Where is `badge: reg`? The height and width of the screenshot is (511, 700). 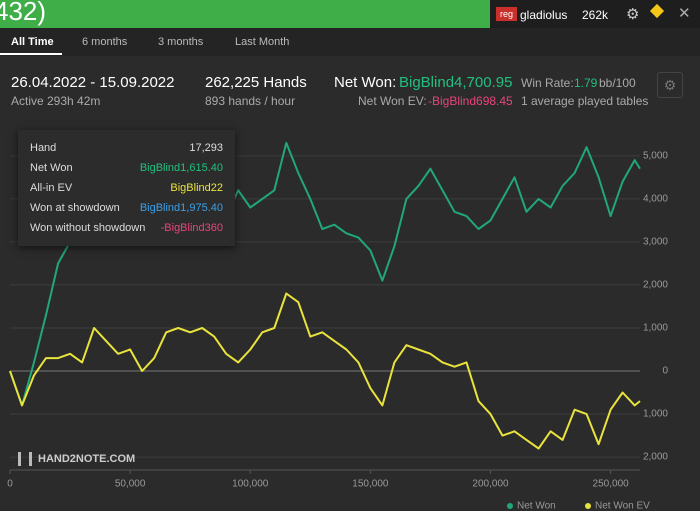
badge: reg is located at coordinates (507, 14).